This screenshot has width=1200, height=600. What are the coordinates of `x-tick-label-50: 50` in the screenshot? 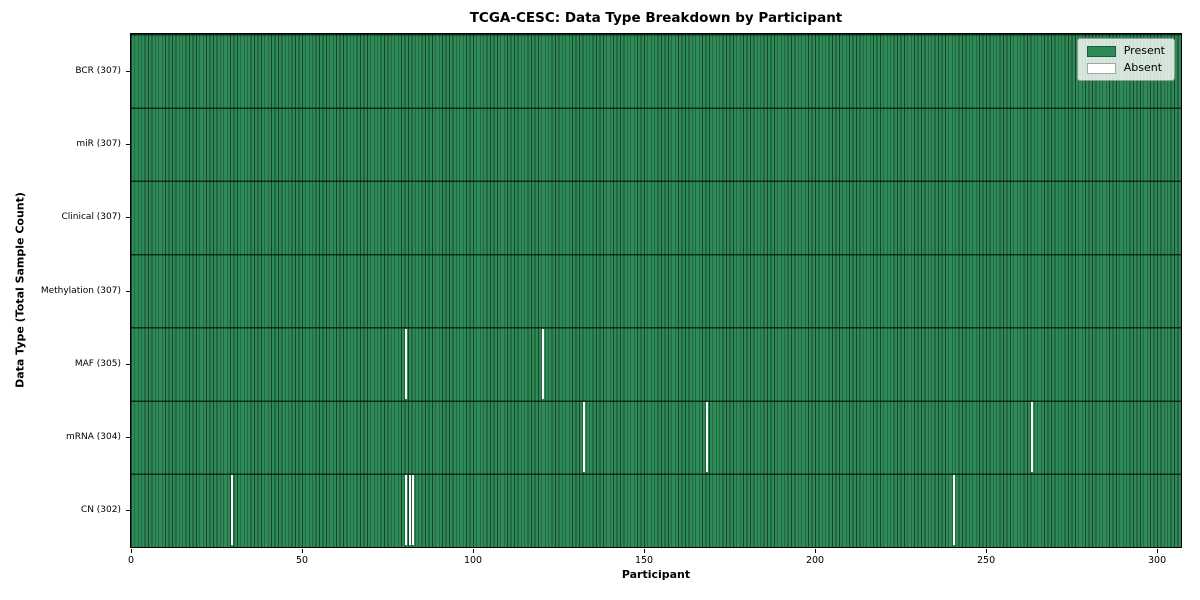 It's located at (302, 560).